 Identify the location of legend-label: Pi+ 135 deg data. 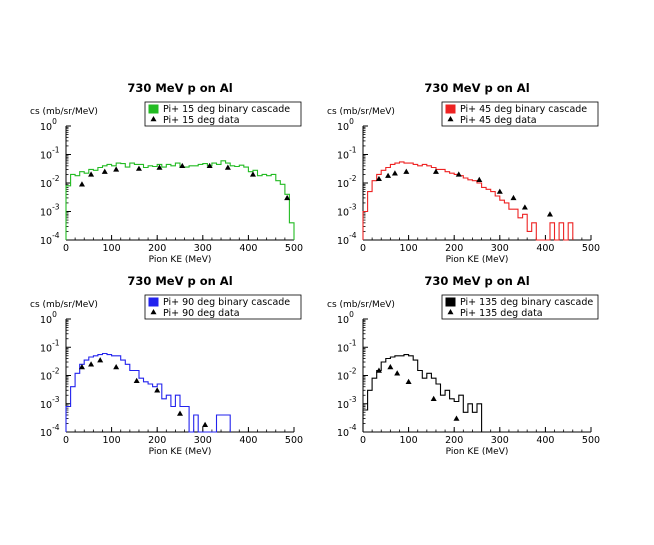
(501, 313).